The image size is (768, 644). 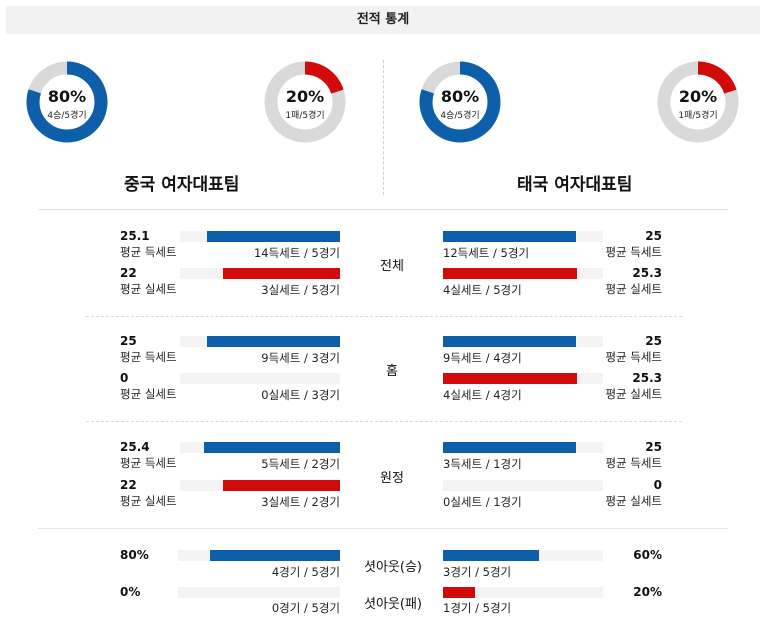 What do you see at coordinates (393, 567) in the screenshot?
I see `shutout-win-label: 셧아웃(승)` at bounding box center [393, 567].